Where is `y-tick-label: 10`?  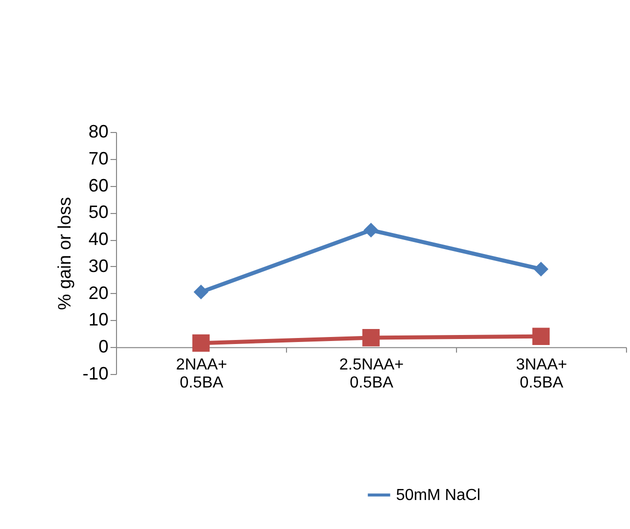 y-tick-label: 10 is located at coordinates (98, 320).